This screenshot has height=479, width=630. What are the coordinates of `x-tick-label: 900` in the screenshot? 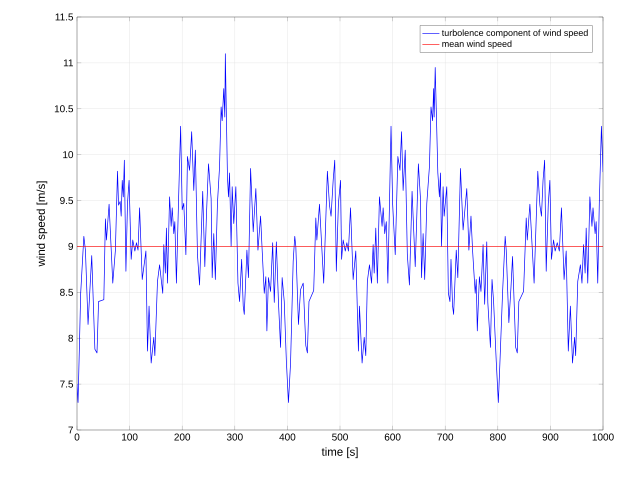 It's located at (550, 437).